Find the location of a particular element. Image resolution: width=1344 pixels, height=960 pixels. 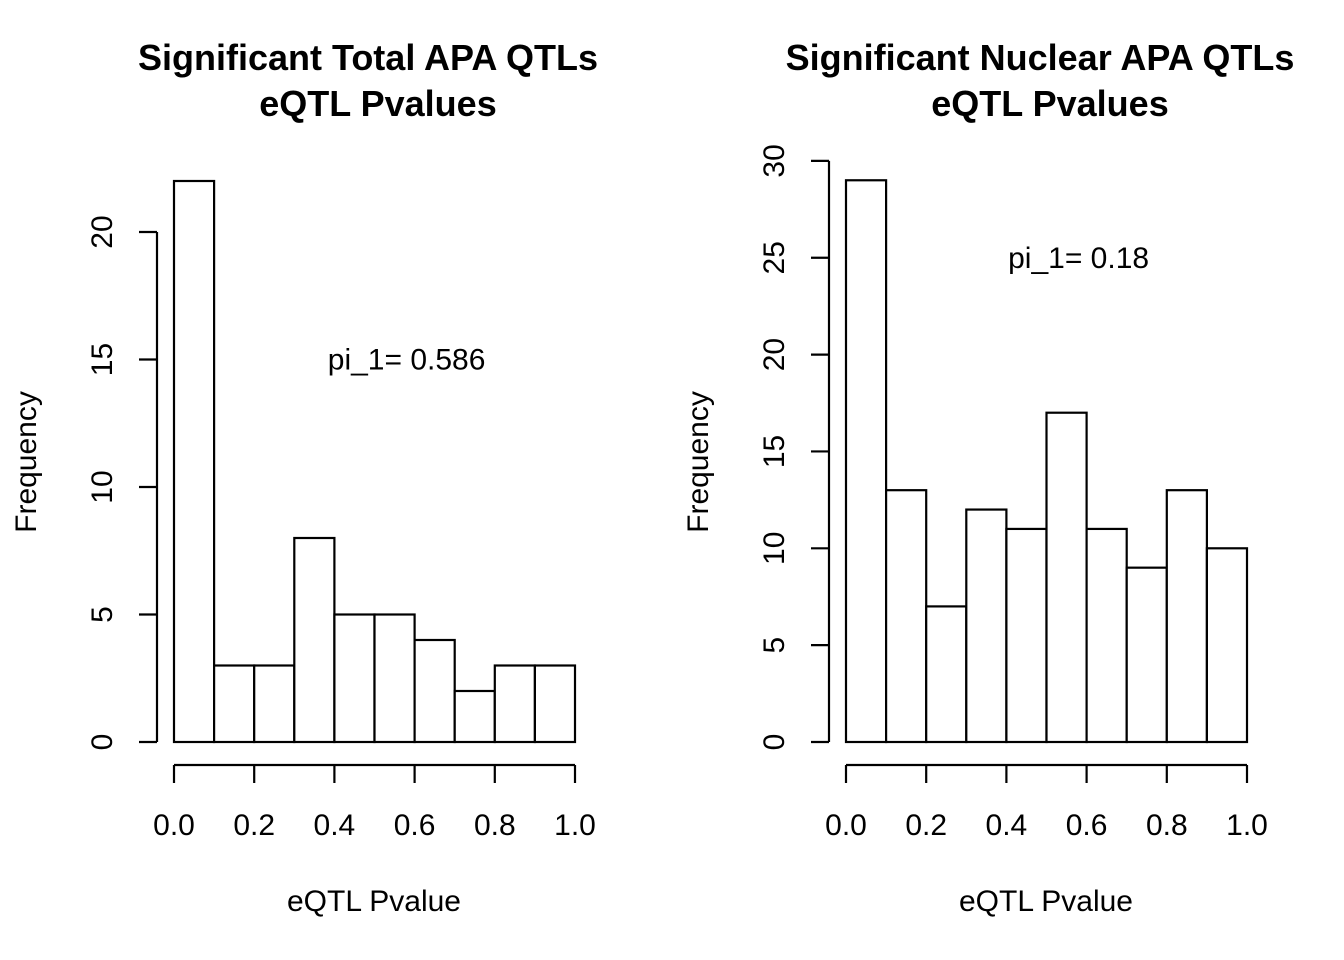

y-tick-label: 30 is located at coordinates (774, 160).